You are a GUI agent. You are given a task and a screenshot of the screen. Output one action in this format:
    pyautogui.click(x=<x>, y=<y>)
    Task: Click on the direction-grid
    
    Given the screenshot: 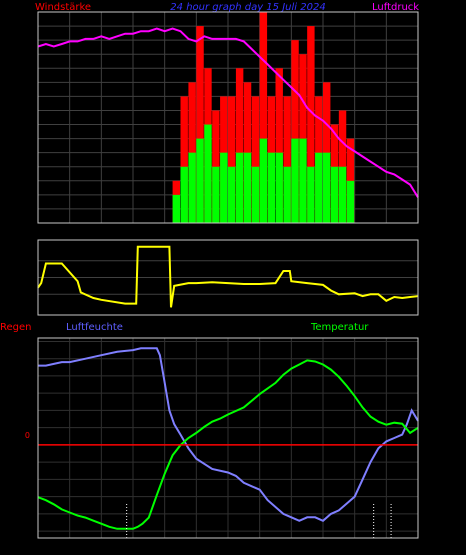 What is the action you would take?
    pyautogui.click(x=228, y=277)
    